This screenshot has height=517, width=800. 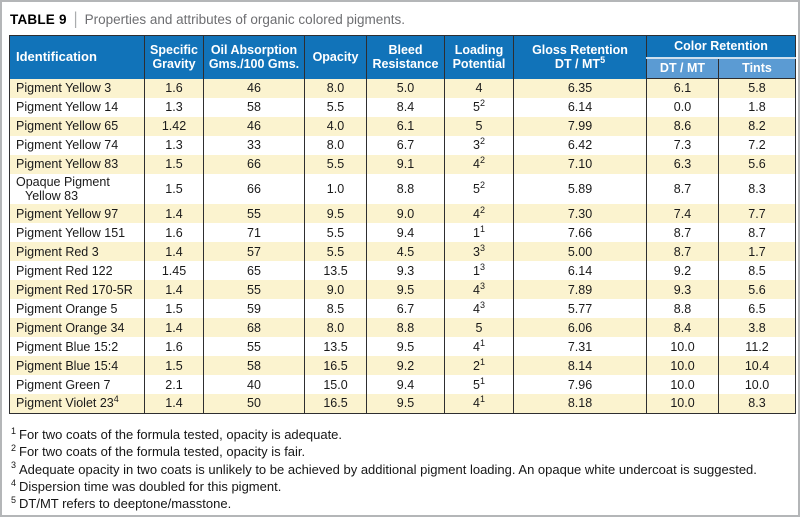 I want to click on opacity-cell: 9.0, so click(x=335, y=290).